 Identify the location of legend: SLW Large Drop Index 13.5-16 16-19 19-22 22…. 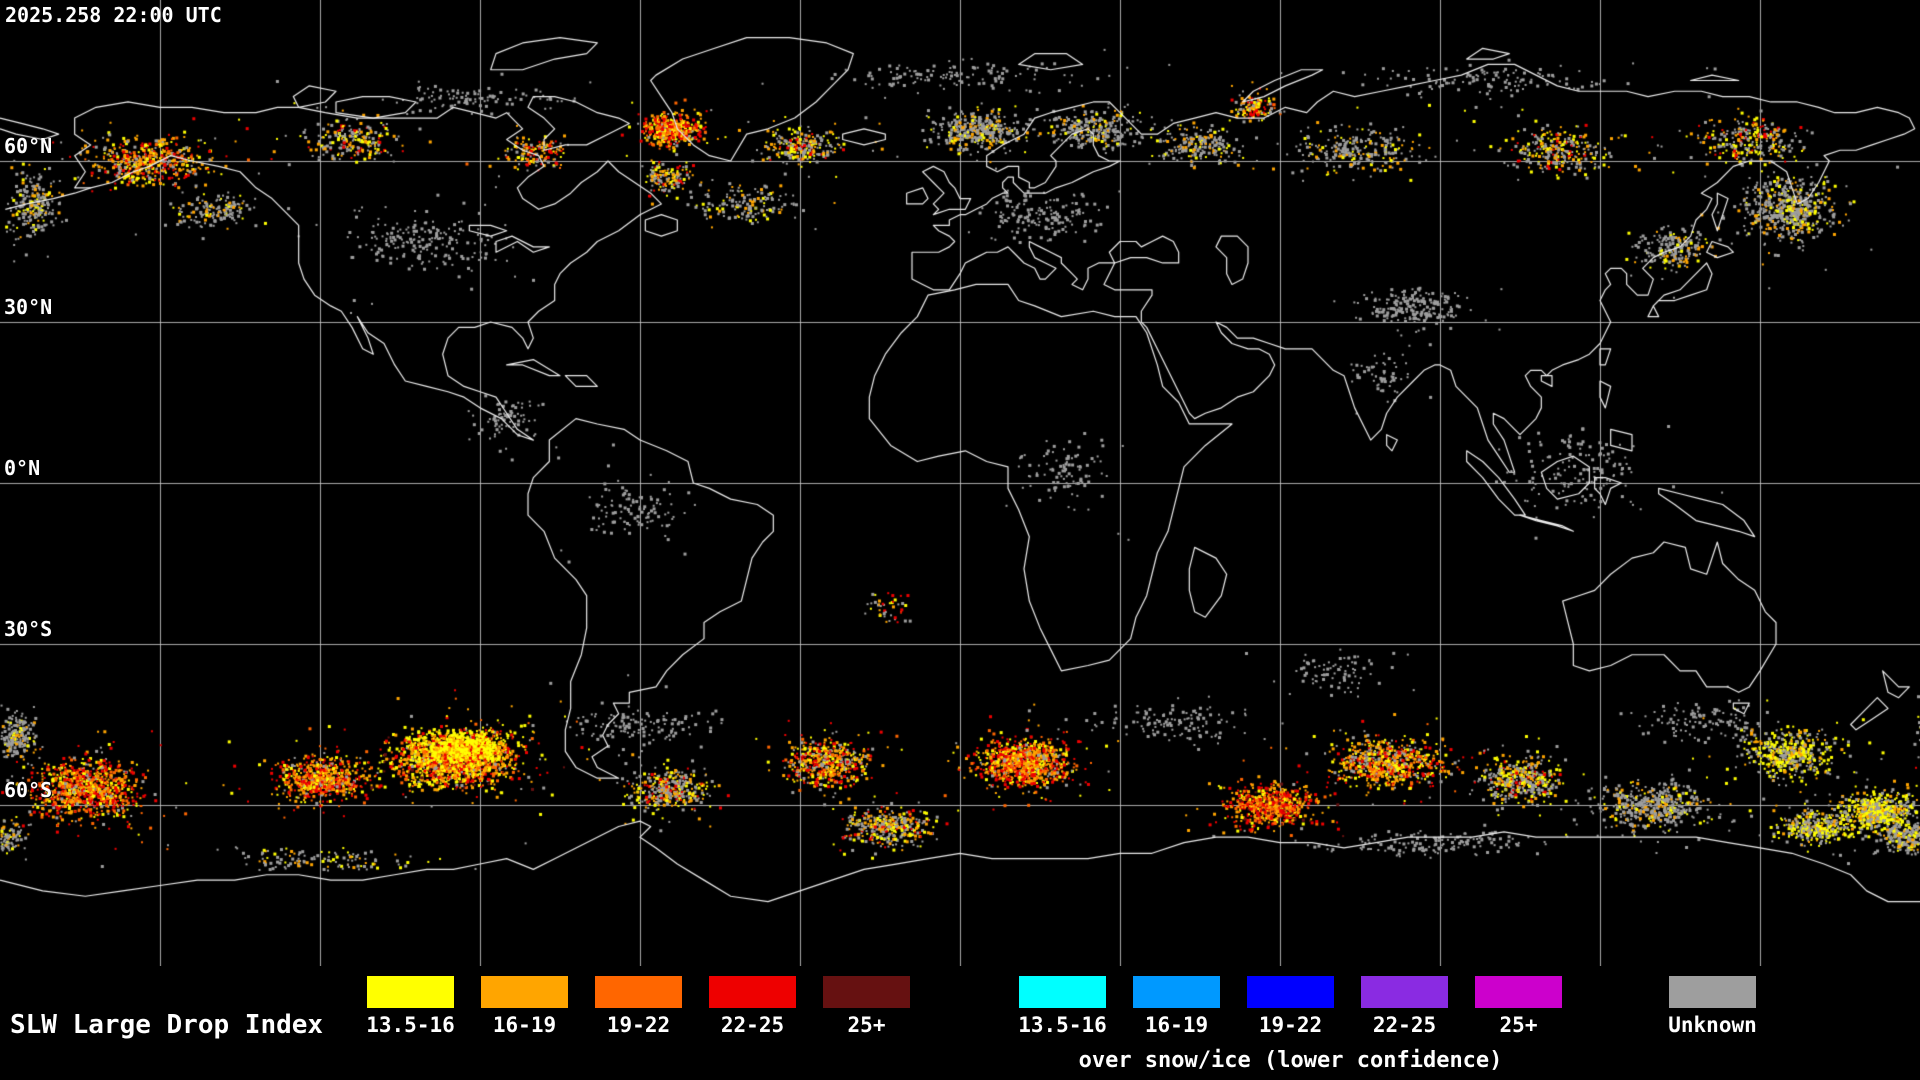
(960, 1023).